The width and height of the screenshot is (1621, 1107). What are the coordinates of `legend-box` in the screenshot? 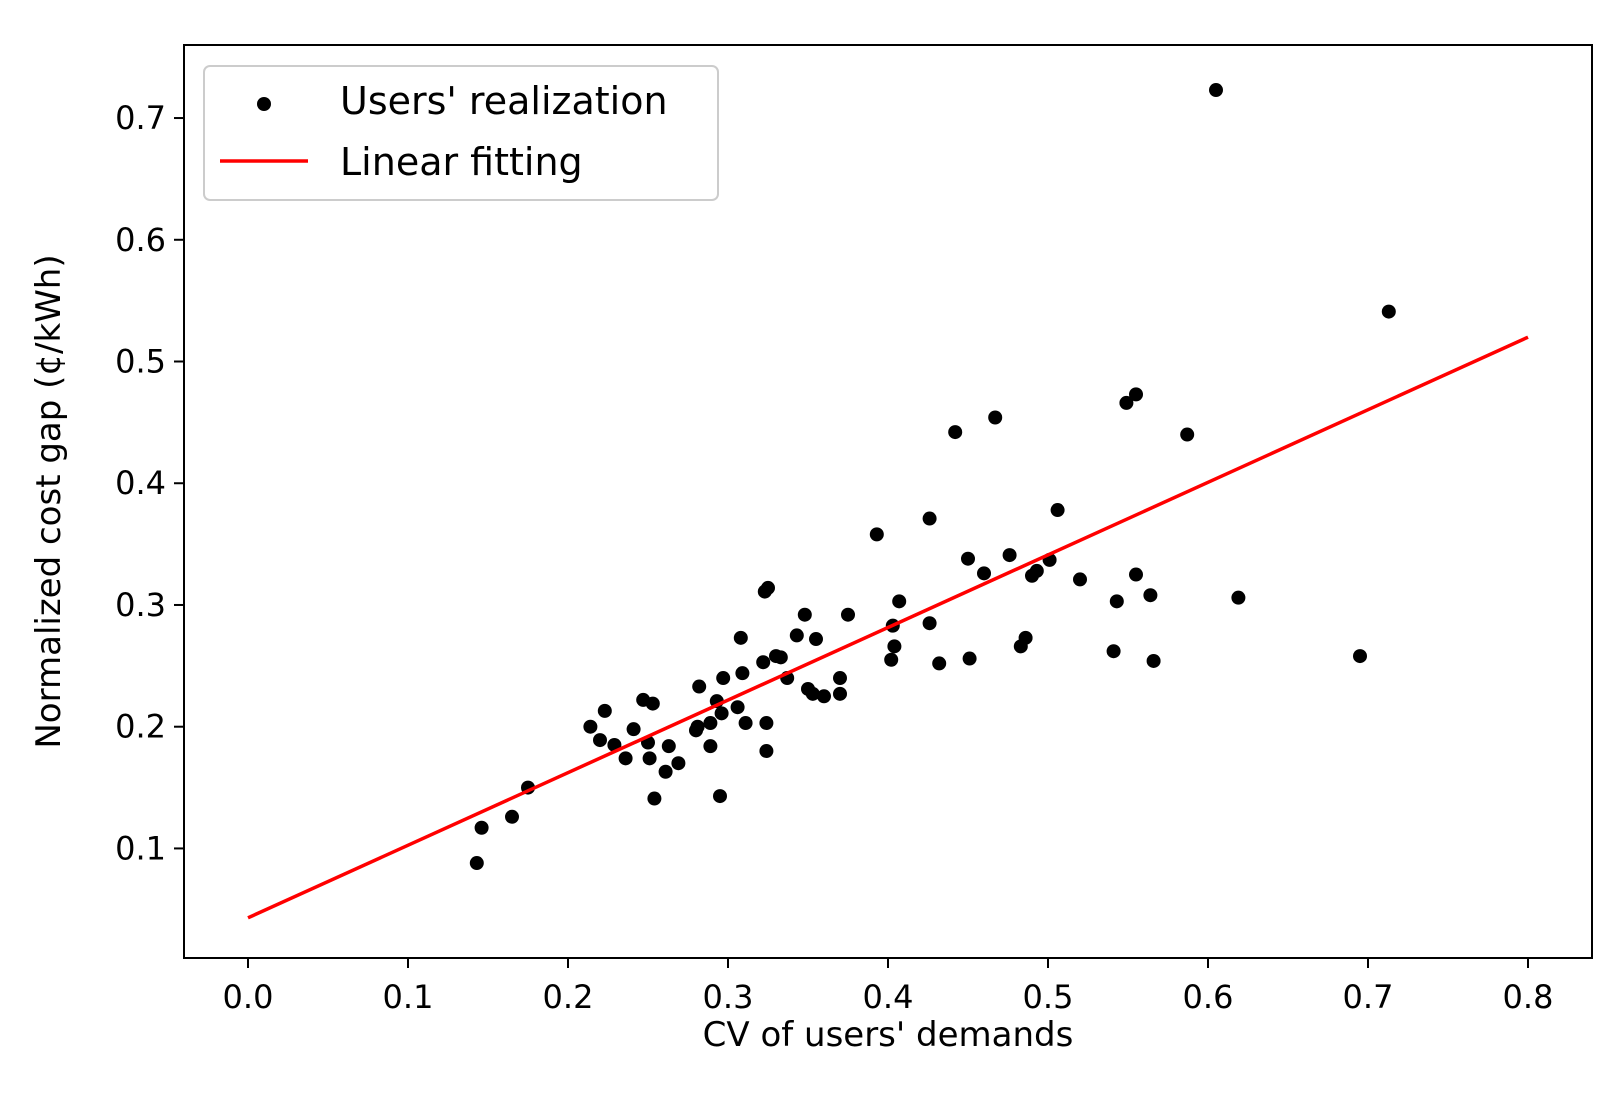 It's located at (461, 133).